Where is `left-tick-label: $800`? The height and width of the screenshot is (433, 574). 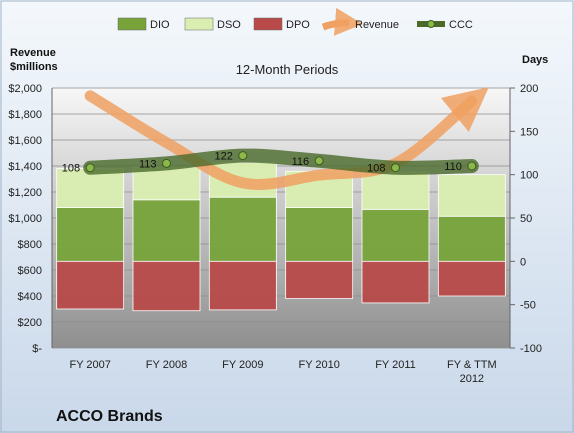 left-tick-label: $800 is located at coordinates (30, 245).